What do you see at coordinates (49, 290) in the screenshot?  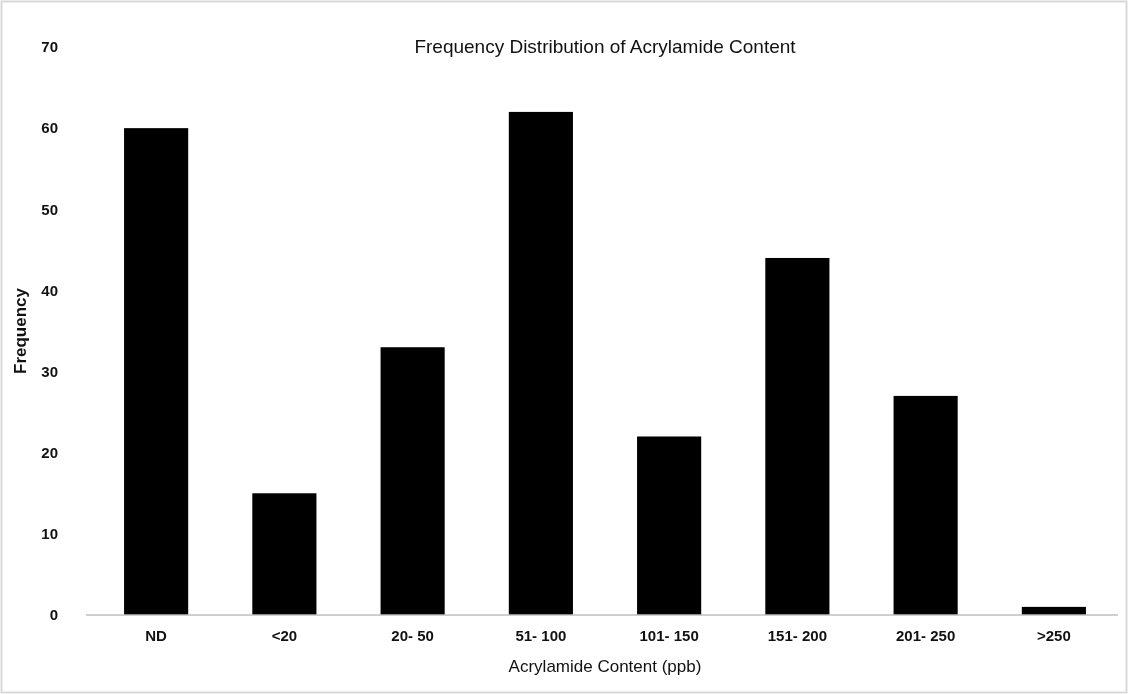 I see `y-tick-label: 40` at bounding box center [49, 290].